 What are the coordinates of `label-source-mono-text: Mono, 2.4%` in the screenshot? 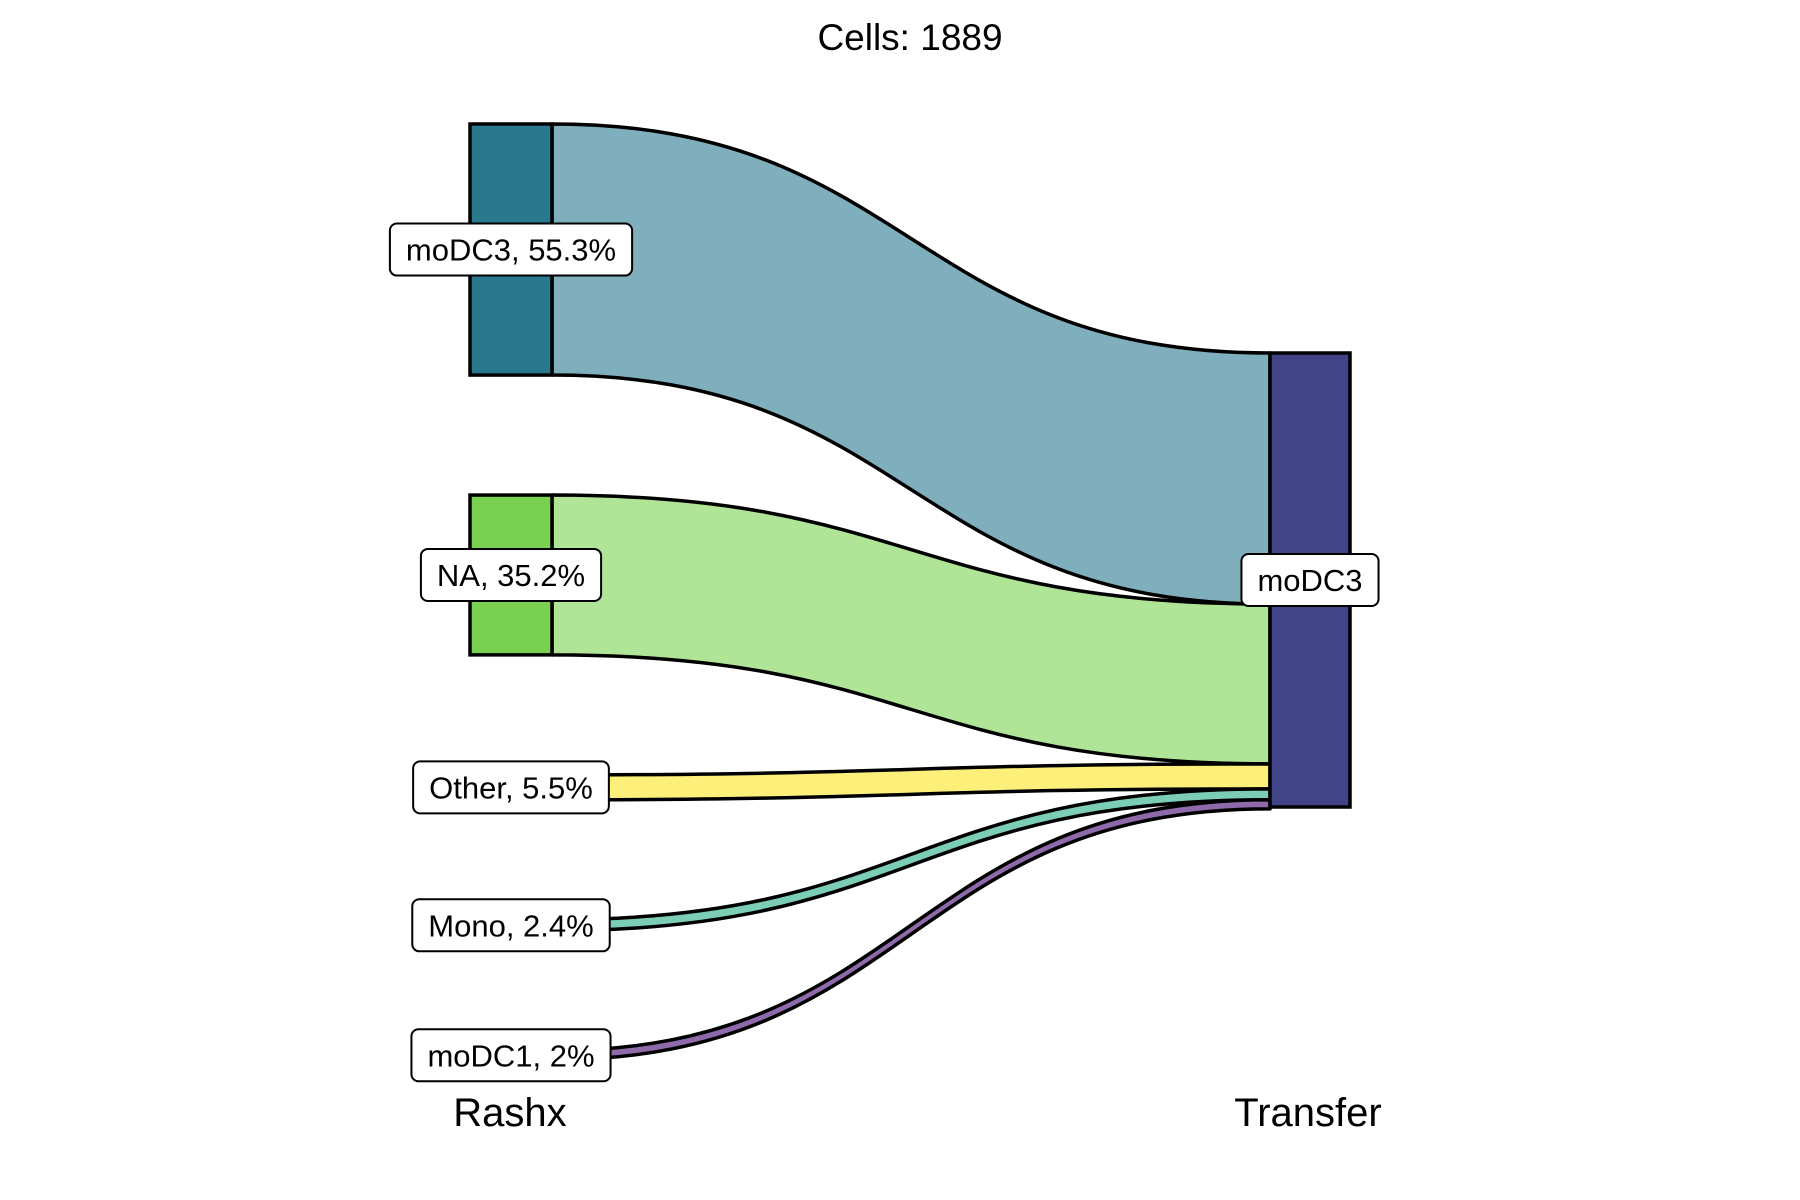 It's located at (510, 925).